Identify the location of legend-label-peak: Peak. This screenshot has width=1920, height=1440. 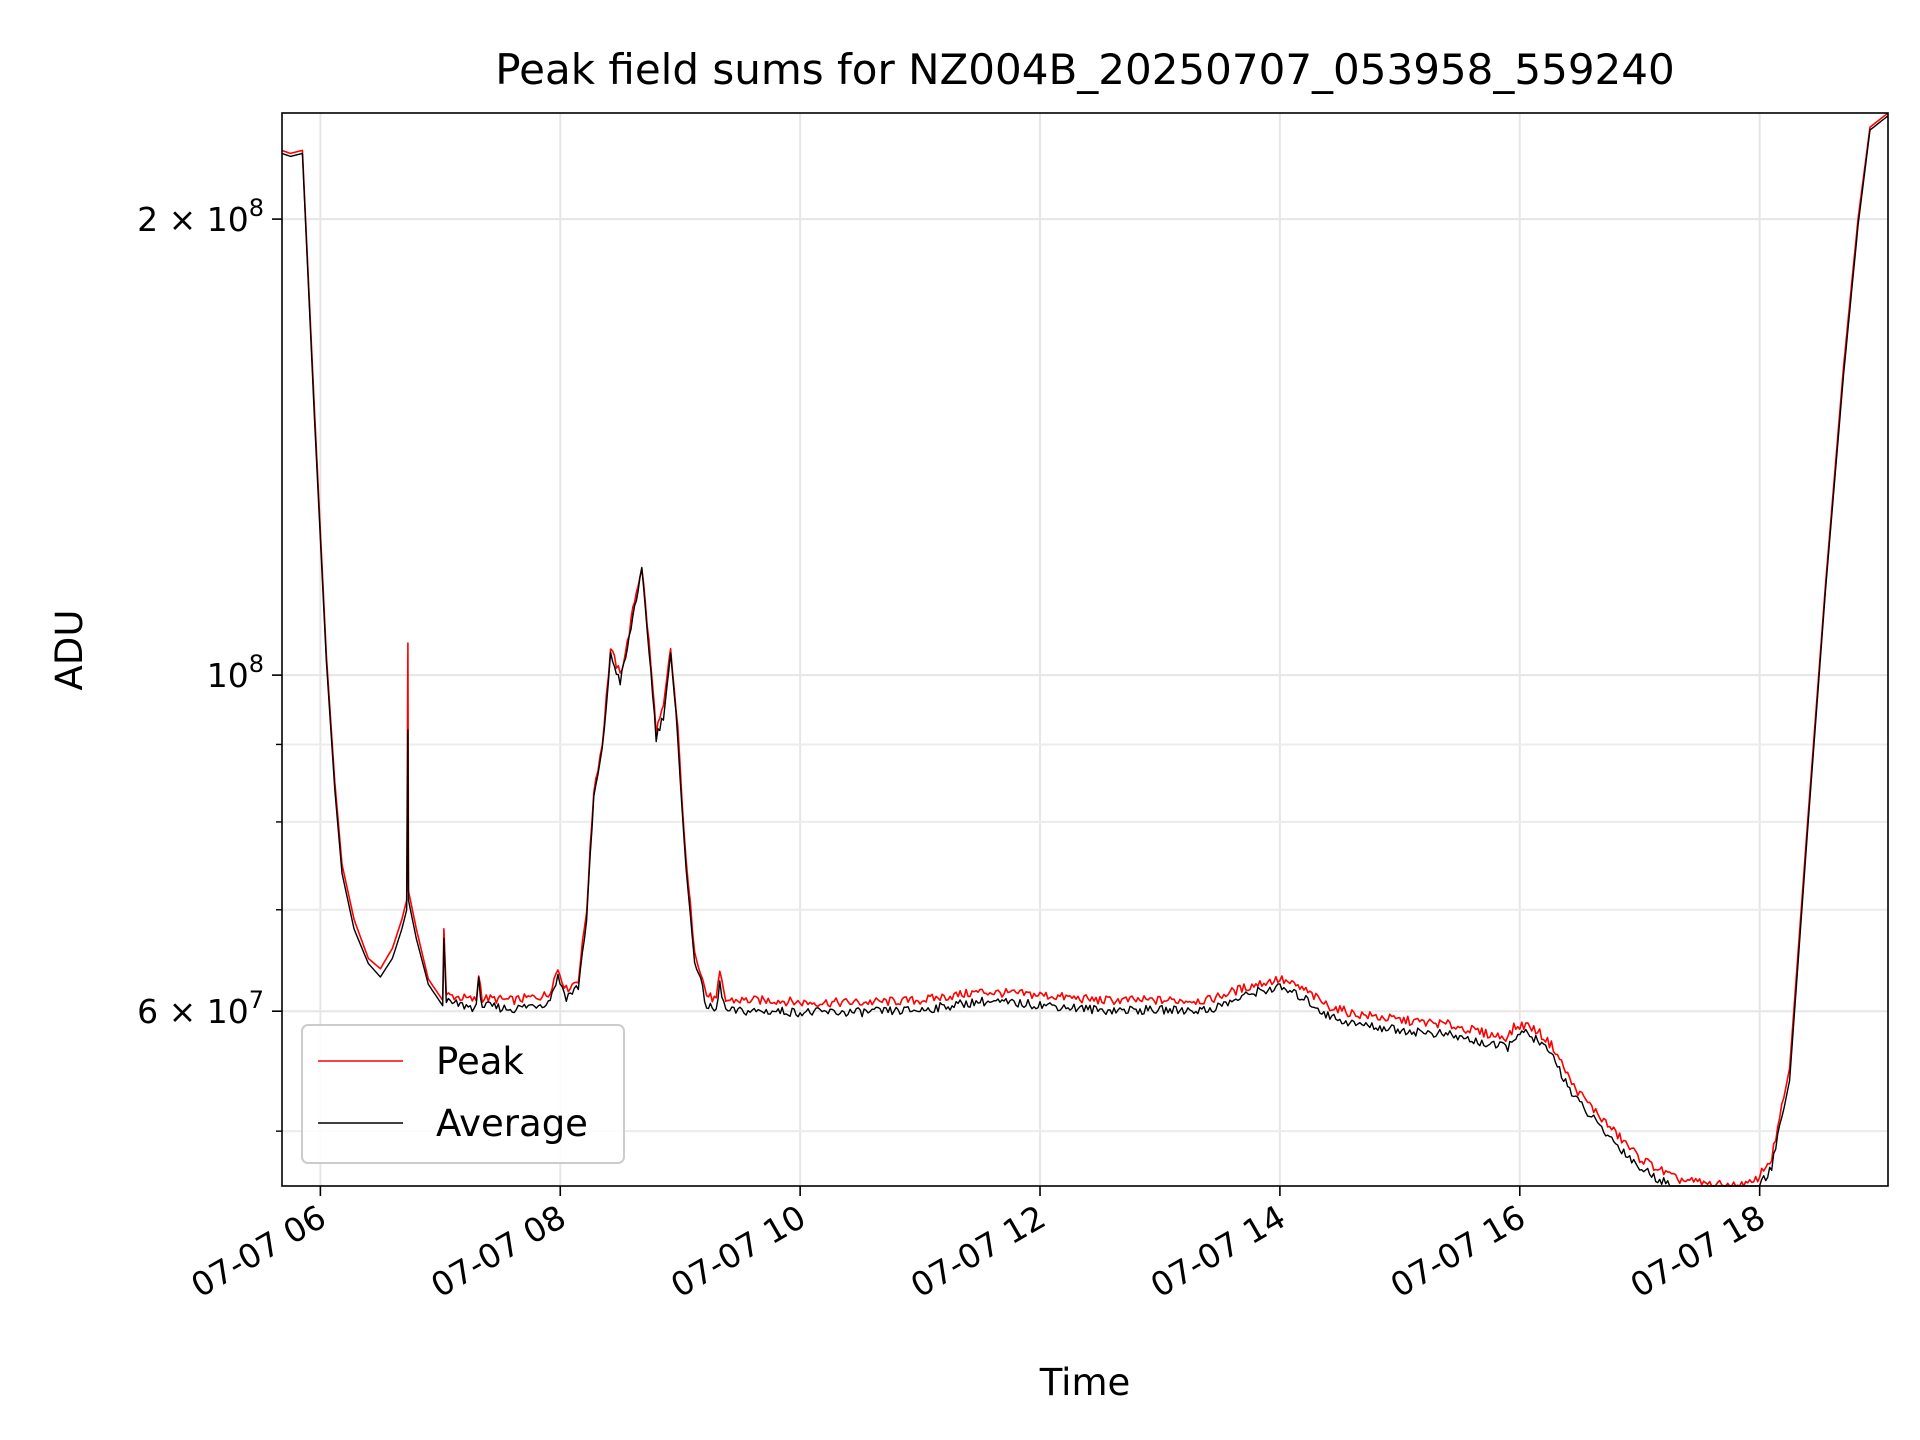
(480, 1061).